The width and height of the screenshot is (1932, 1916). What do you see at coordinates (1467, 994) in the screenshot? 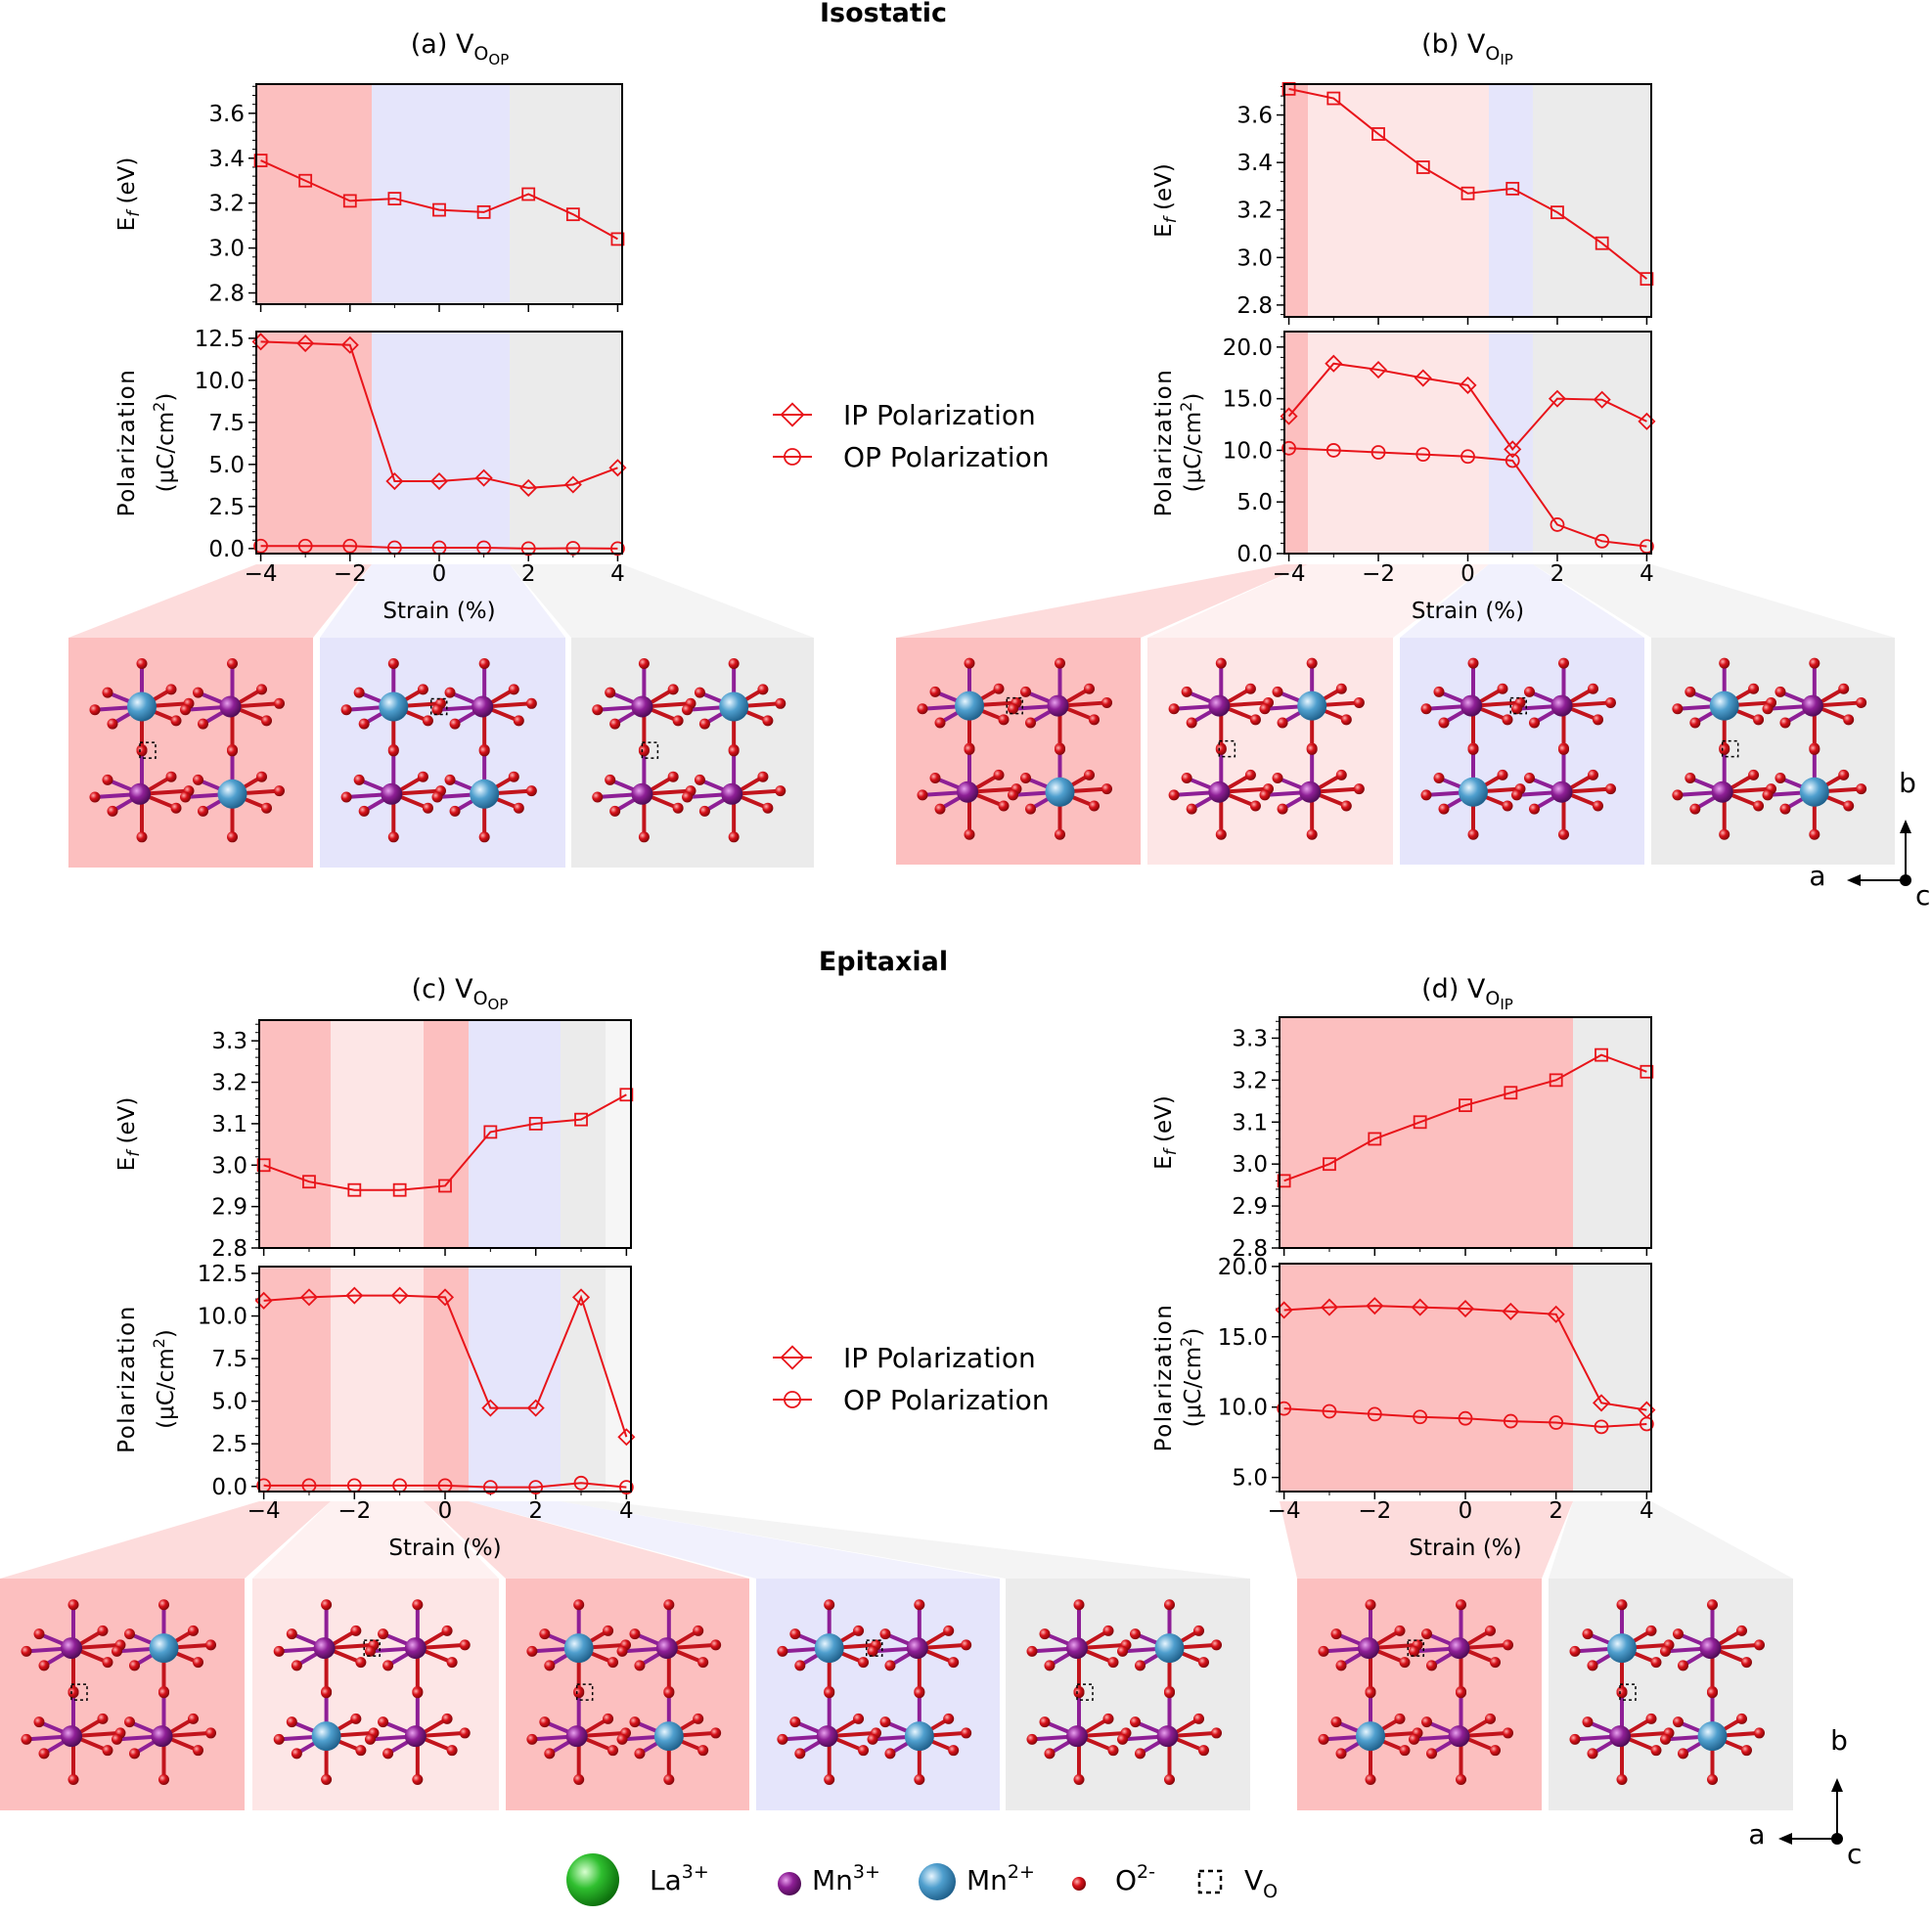
I see `panel-title-d: (d) VOIP` at bounding box center [1467, 994].